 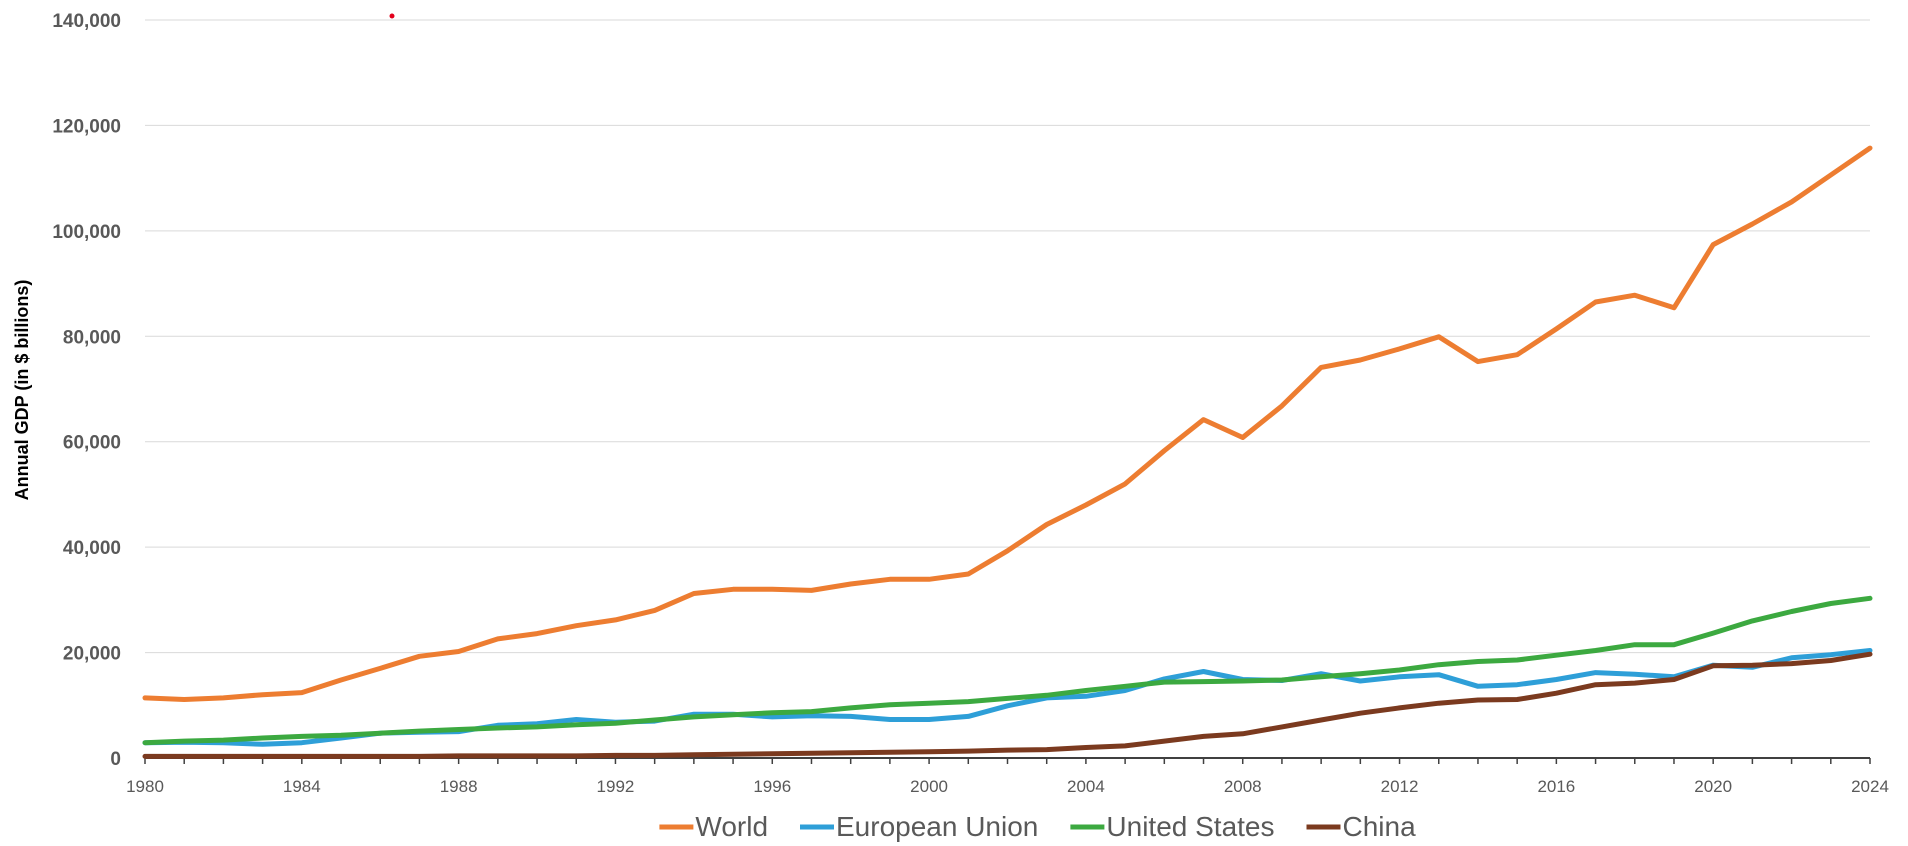 I want to click on y-tick-label: 60,000, so click(x=92, y=443).